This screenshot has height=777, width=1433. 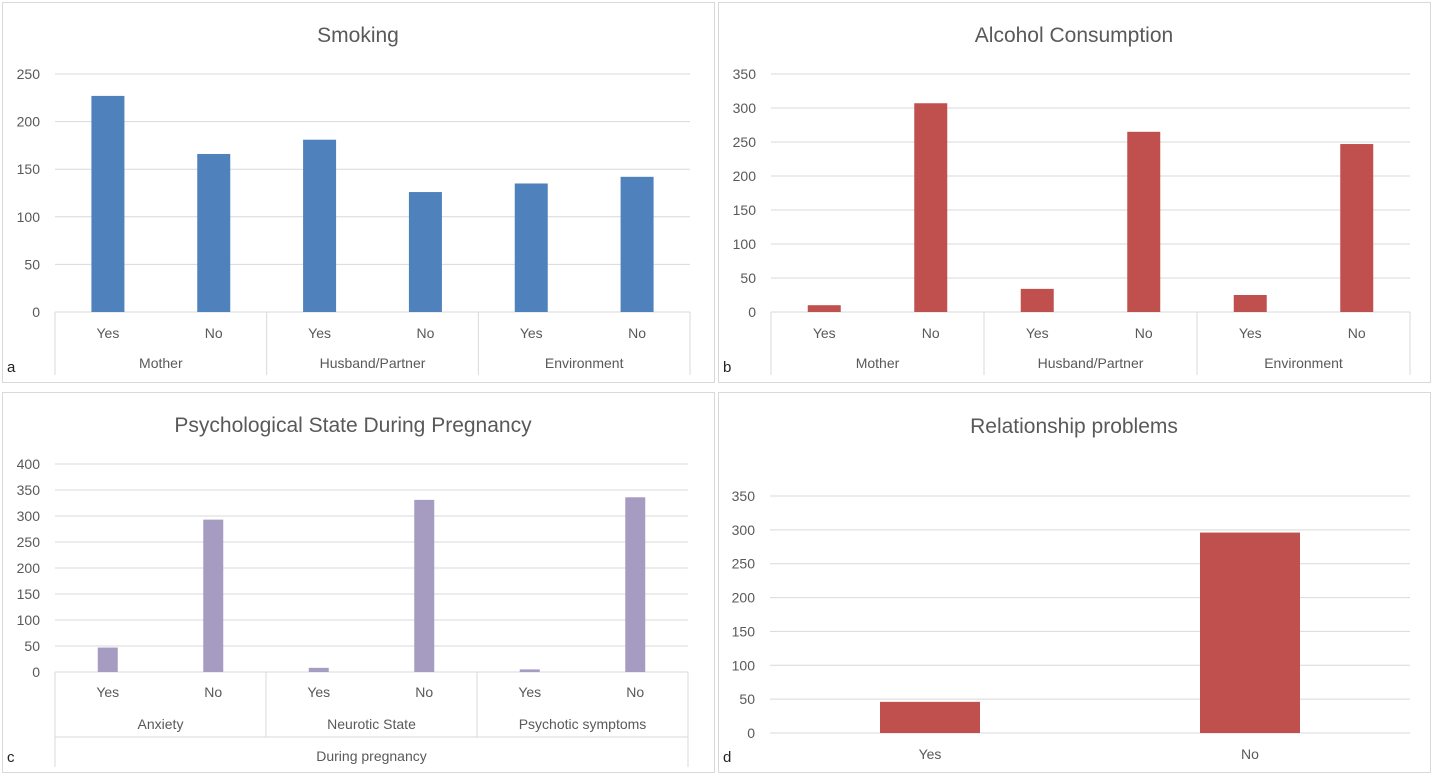 I want to click on chart-title: Smoking, so click(x=358, y=35).